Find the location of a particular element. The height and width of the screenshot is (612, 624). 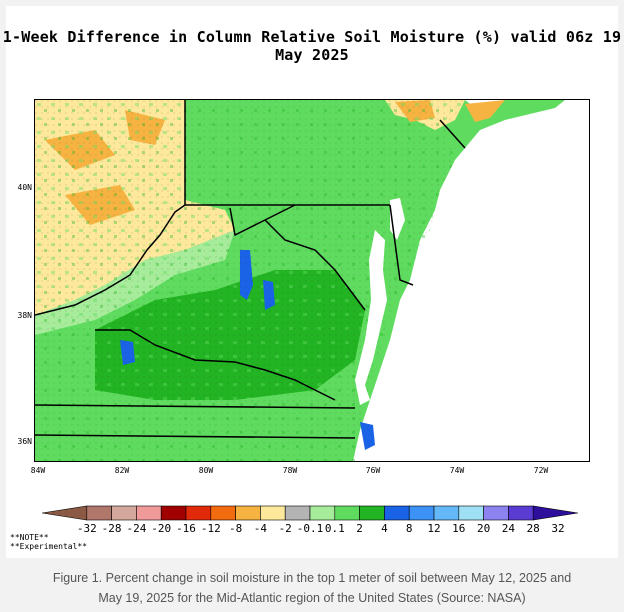

color-scale-tick-label: 28 is located at coordinates (533, 528).